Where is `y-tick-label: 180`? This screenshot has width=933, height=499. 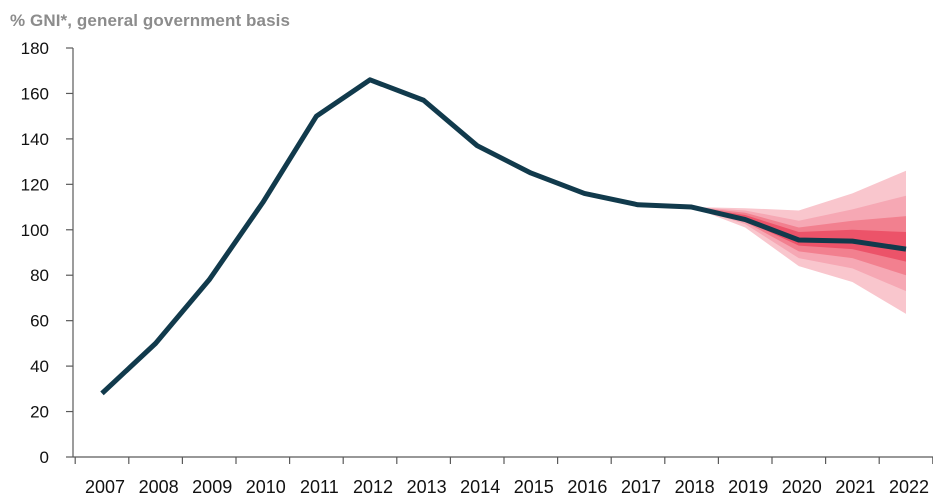 y-tick-label: 180 is located at coordinates (35, 48).